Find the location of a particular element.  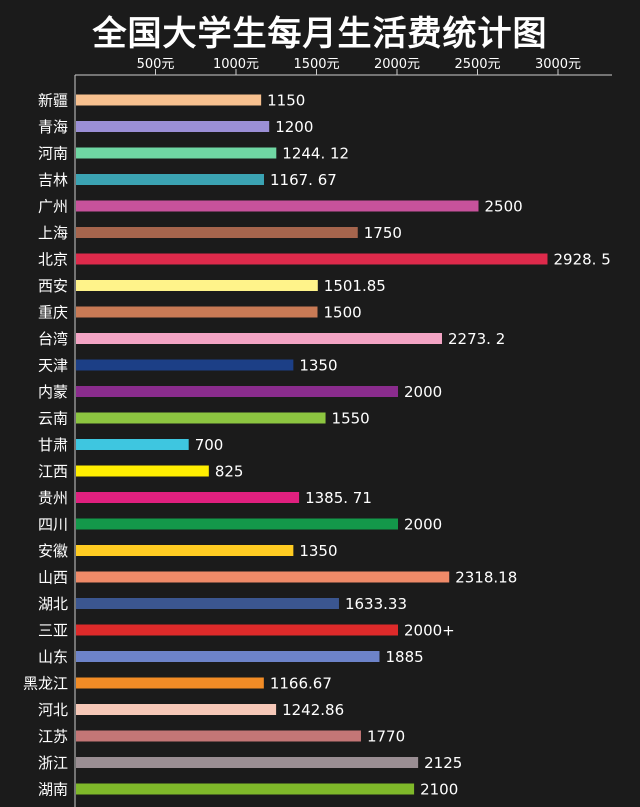

category-label: 贵州 is located at coordinates (53, 498).